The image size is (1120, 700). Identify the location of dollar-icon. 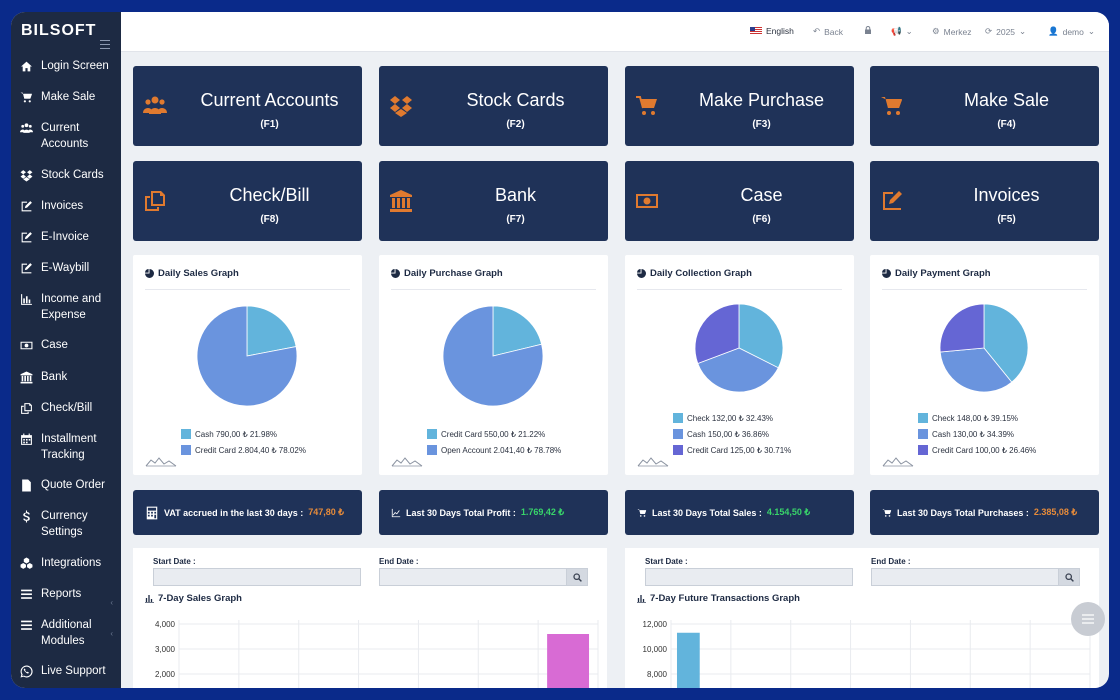
(26, 516).